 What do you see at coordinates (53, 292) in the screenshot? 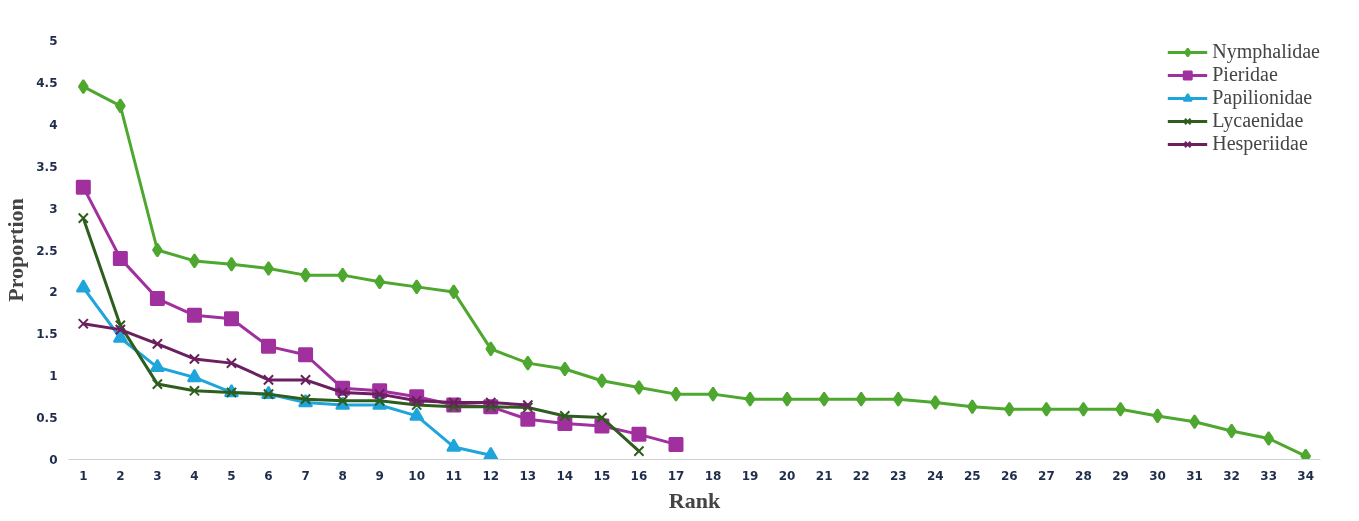
I see `y-tick-label: 2` at bounding box center [53, 292].